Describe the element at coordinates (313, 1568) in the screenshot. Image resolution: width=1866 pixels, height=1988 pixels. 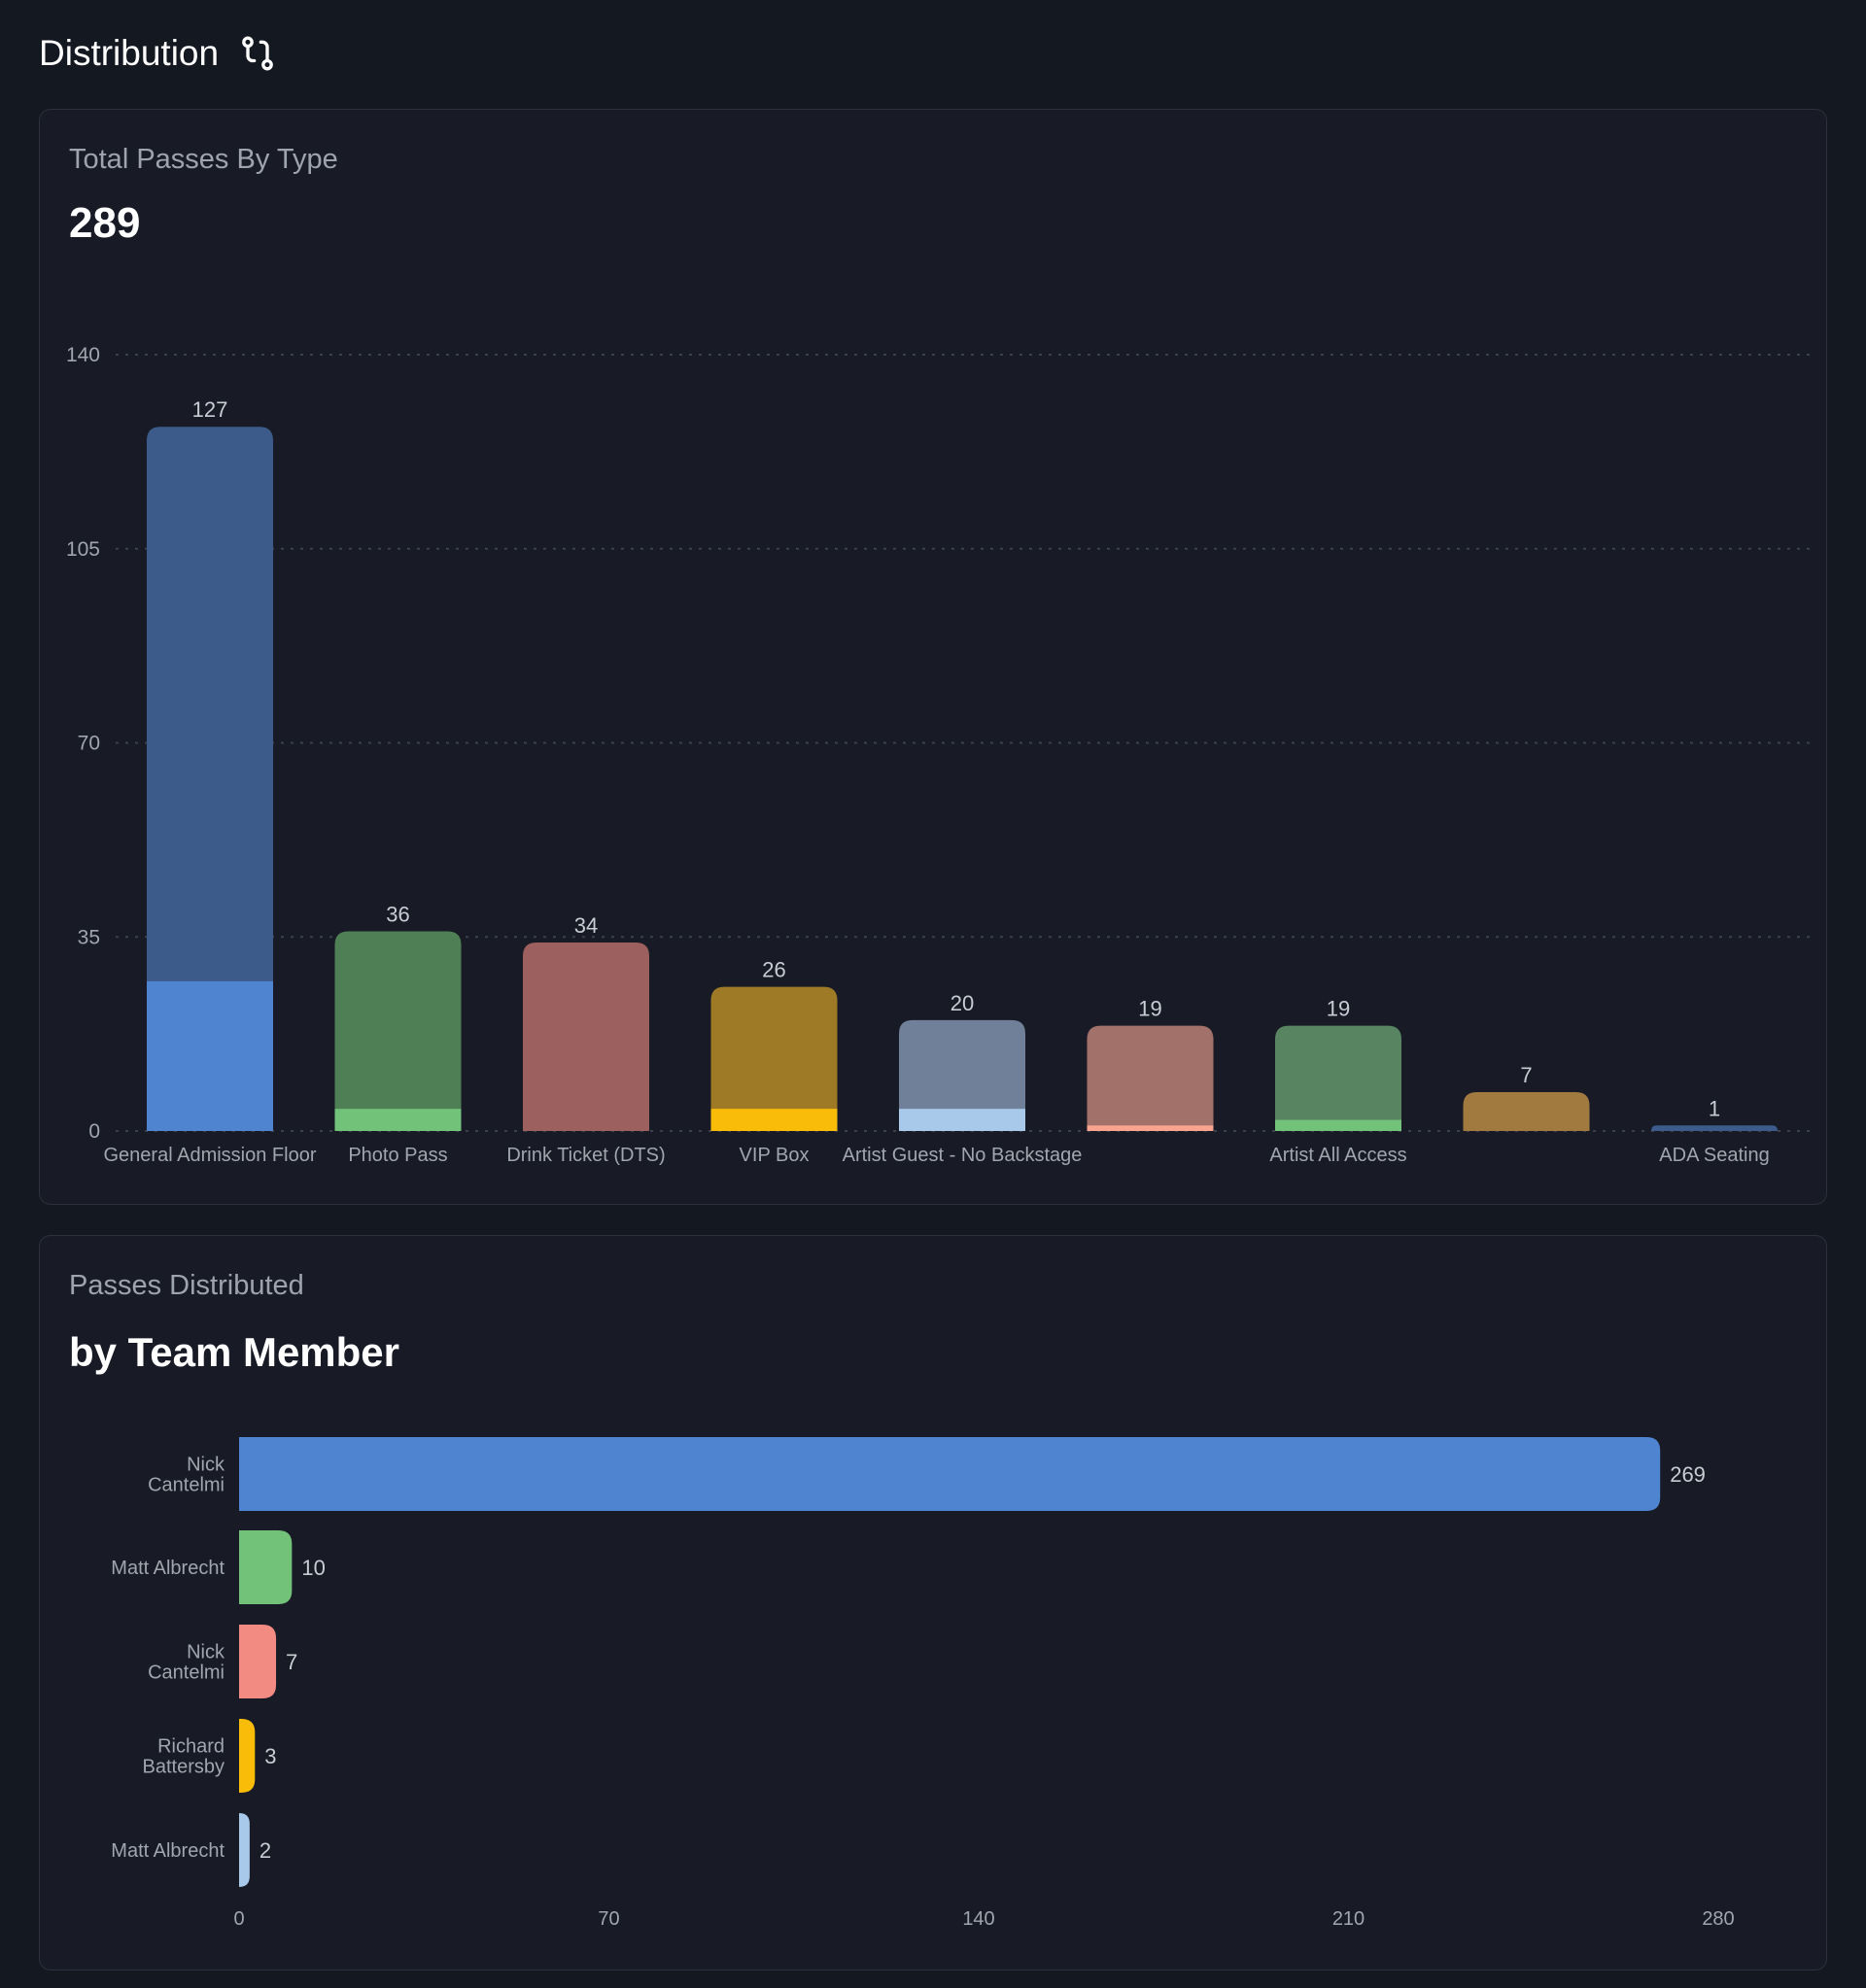
I see `data-label: 10` at that location.